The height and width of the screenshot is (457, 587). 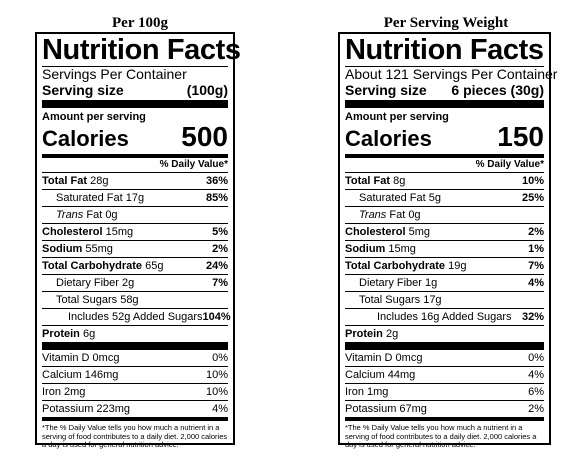 What do you see at coordinates (89, 334) in the screenshot?
I see `nutrient-amount: 6g` at bounding box center [89, 334].